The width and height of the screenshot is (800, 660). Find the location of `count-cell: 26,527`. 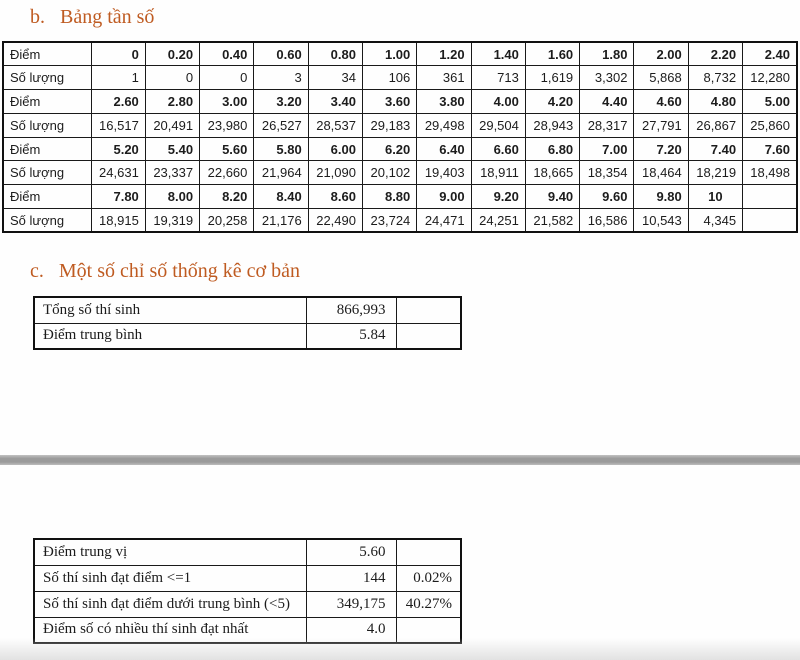

count-cell: 26,527 is located at coordinates (281, 125).